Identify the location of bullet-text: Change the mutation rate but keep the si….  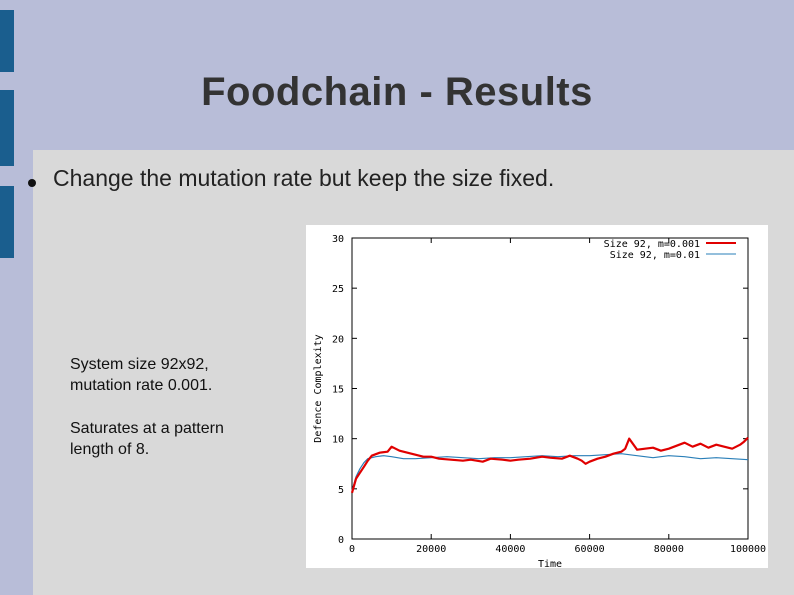
(304, 178).